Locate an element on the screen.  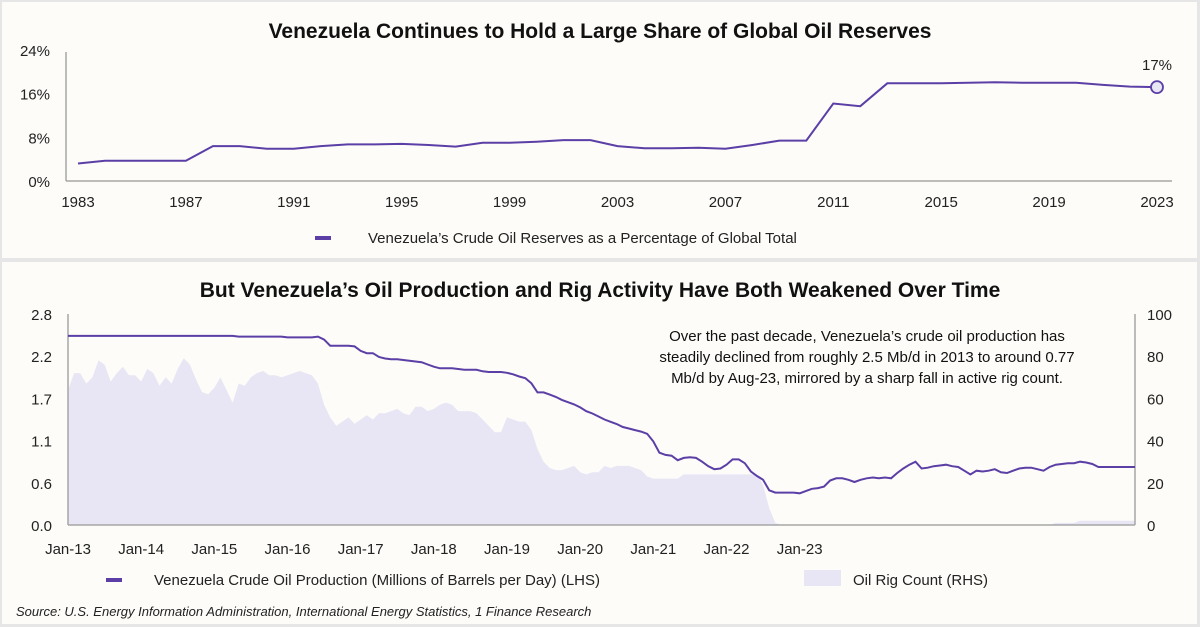
left-y-tick-label: 0.0 is located at coordinates (41, 526).